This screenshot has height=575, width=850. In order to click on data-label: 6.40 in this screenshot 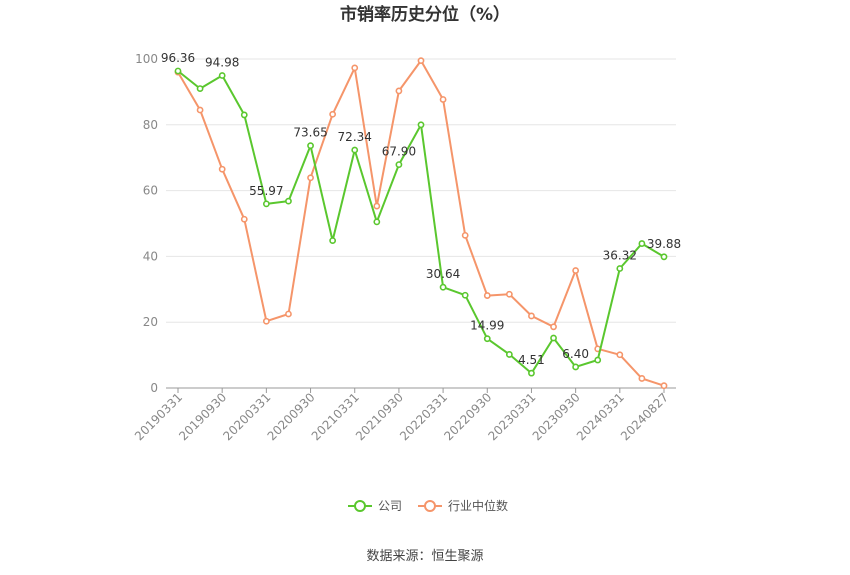, I will do `click(575, 354)`.